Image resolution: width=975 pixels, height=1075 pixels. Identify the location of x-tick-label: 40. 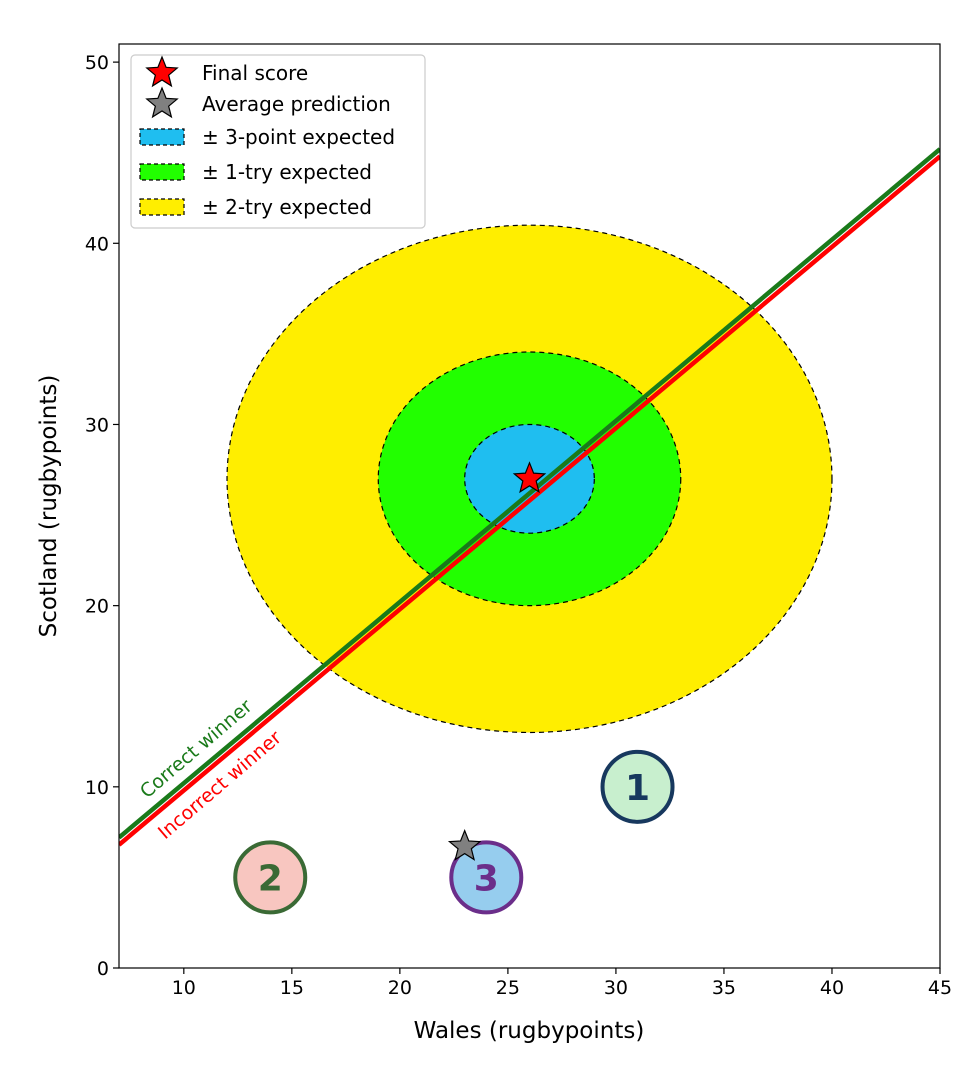
(832, 988).